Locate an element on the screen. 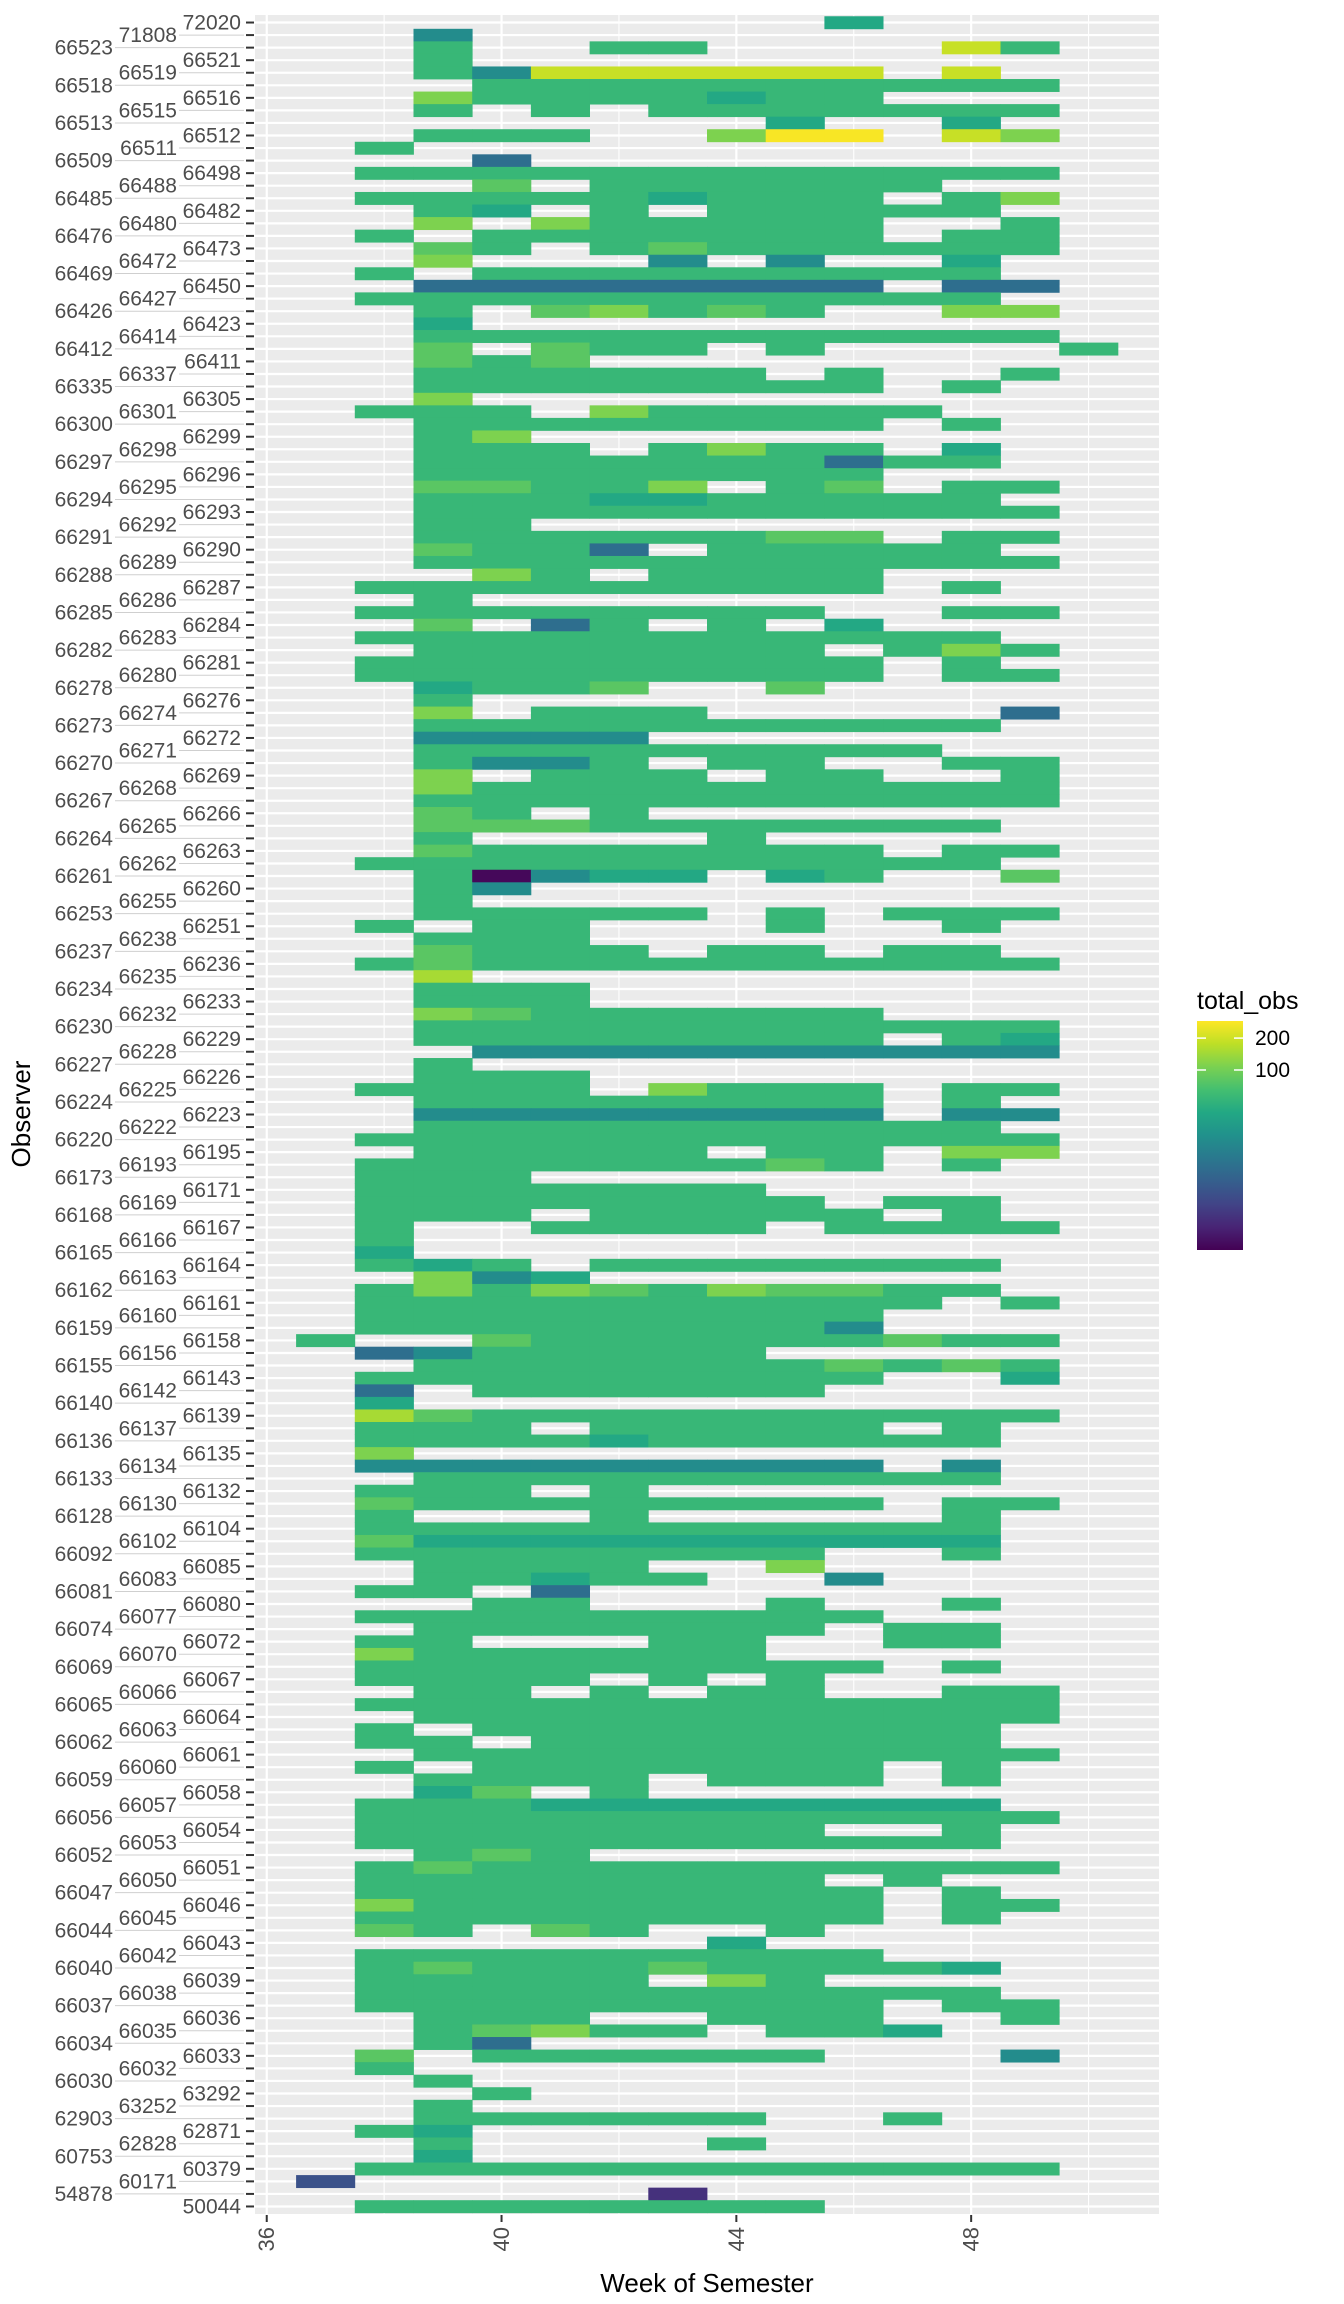 This screenshot has width=1344, height=2304. y-tick-label: 66058 is located at coordinates (212, 1792).